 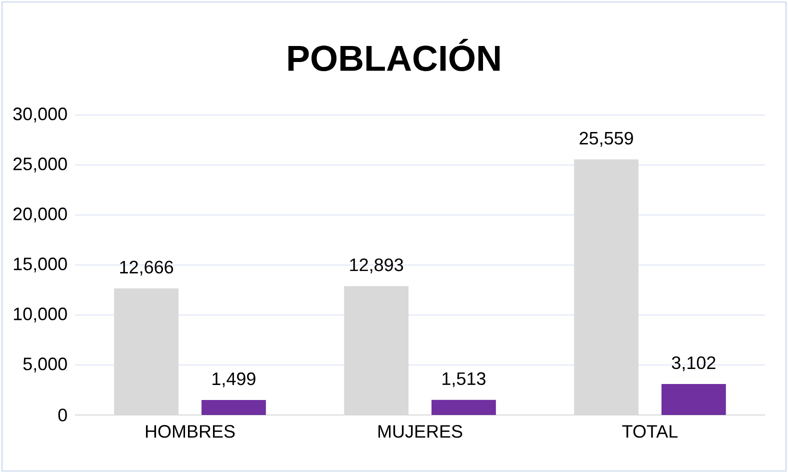 What do you see at coordinates (650, 431) in the screenshot?
I see `x-tick-label: TOTAL` at bounding box center [650, 431].